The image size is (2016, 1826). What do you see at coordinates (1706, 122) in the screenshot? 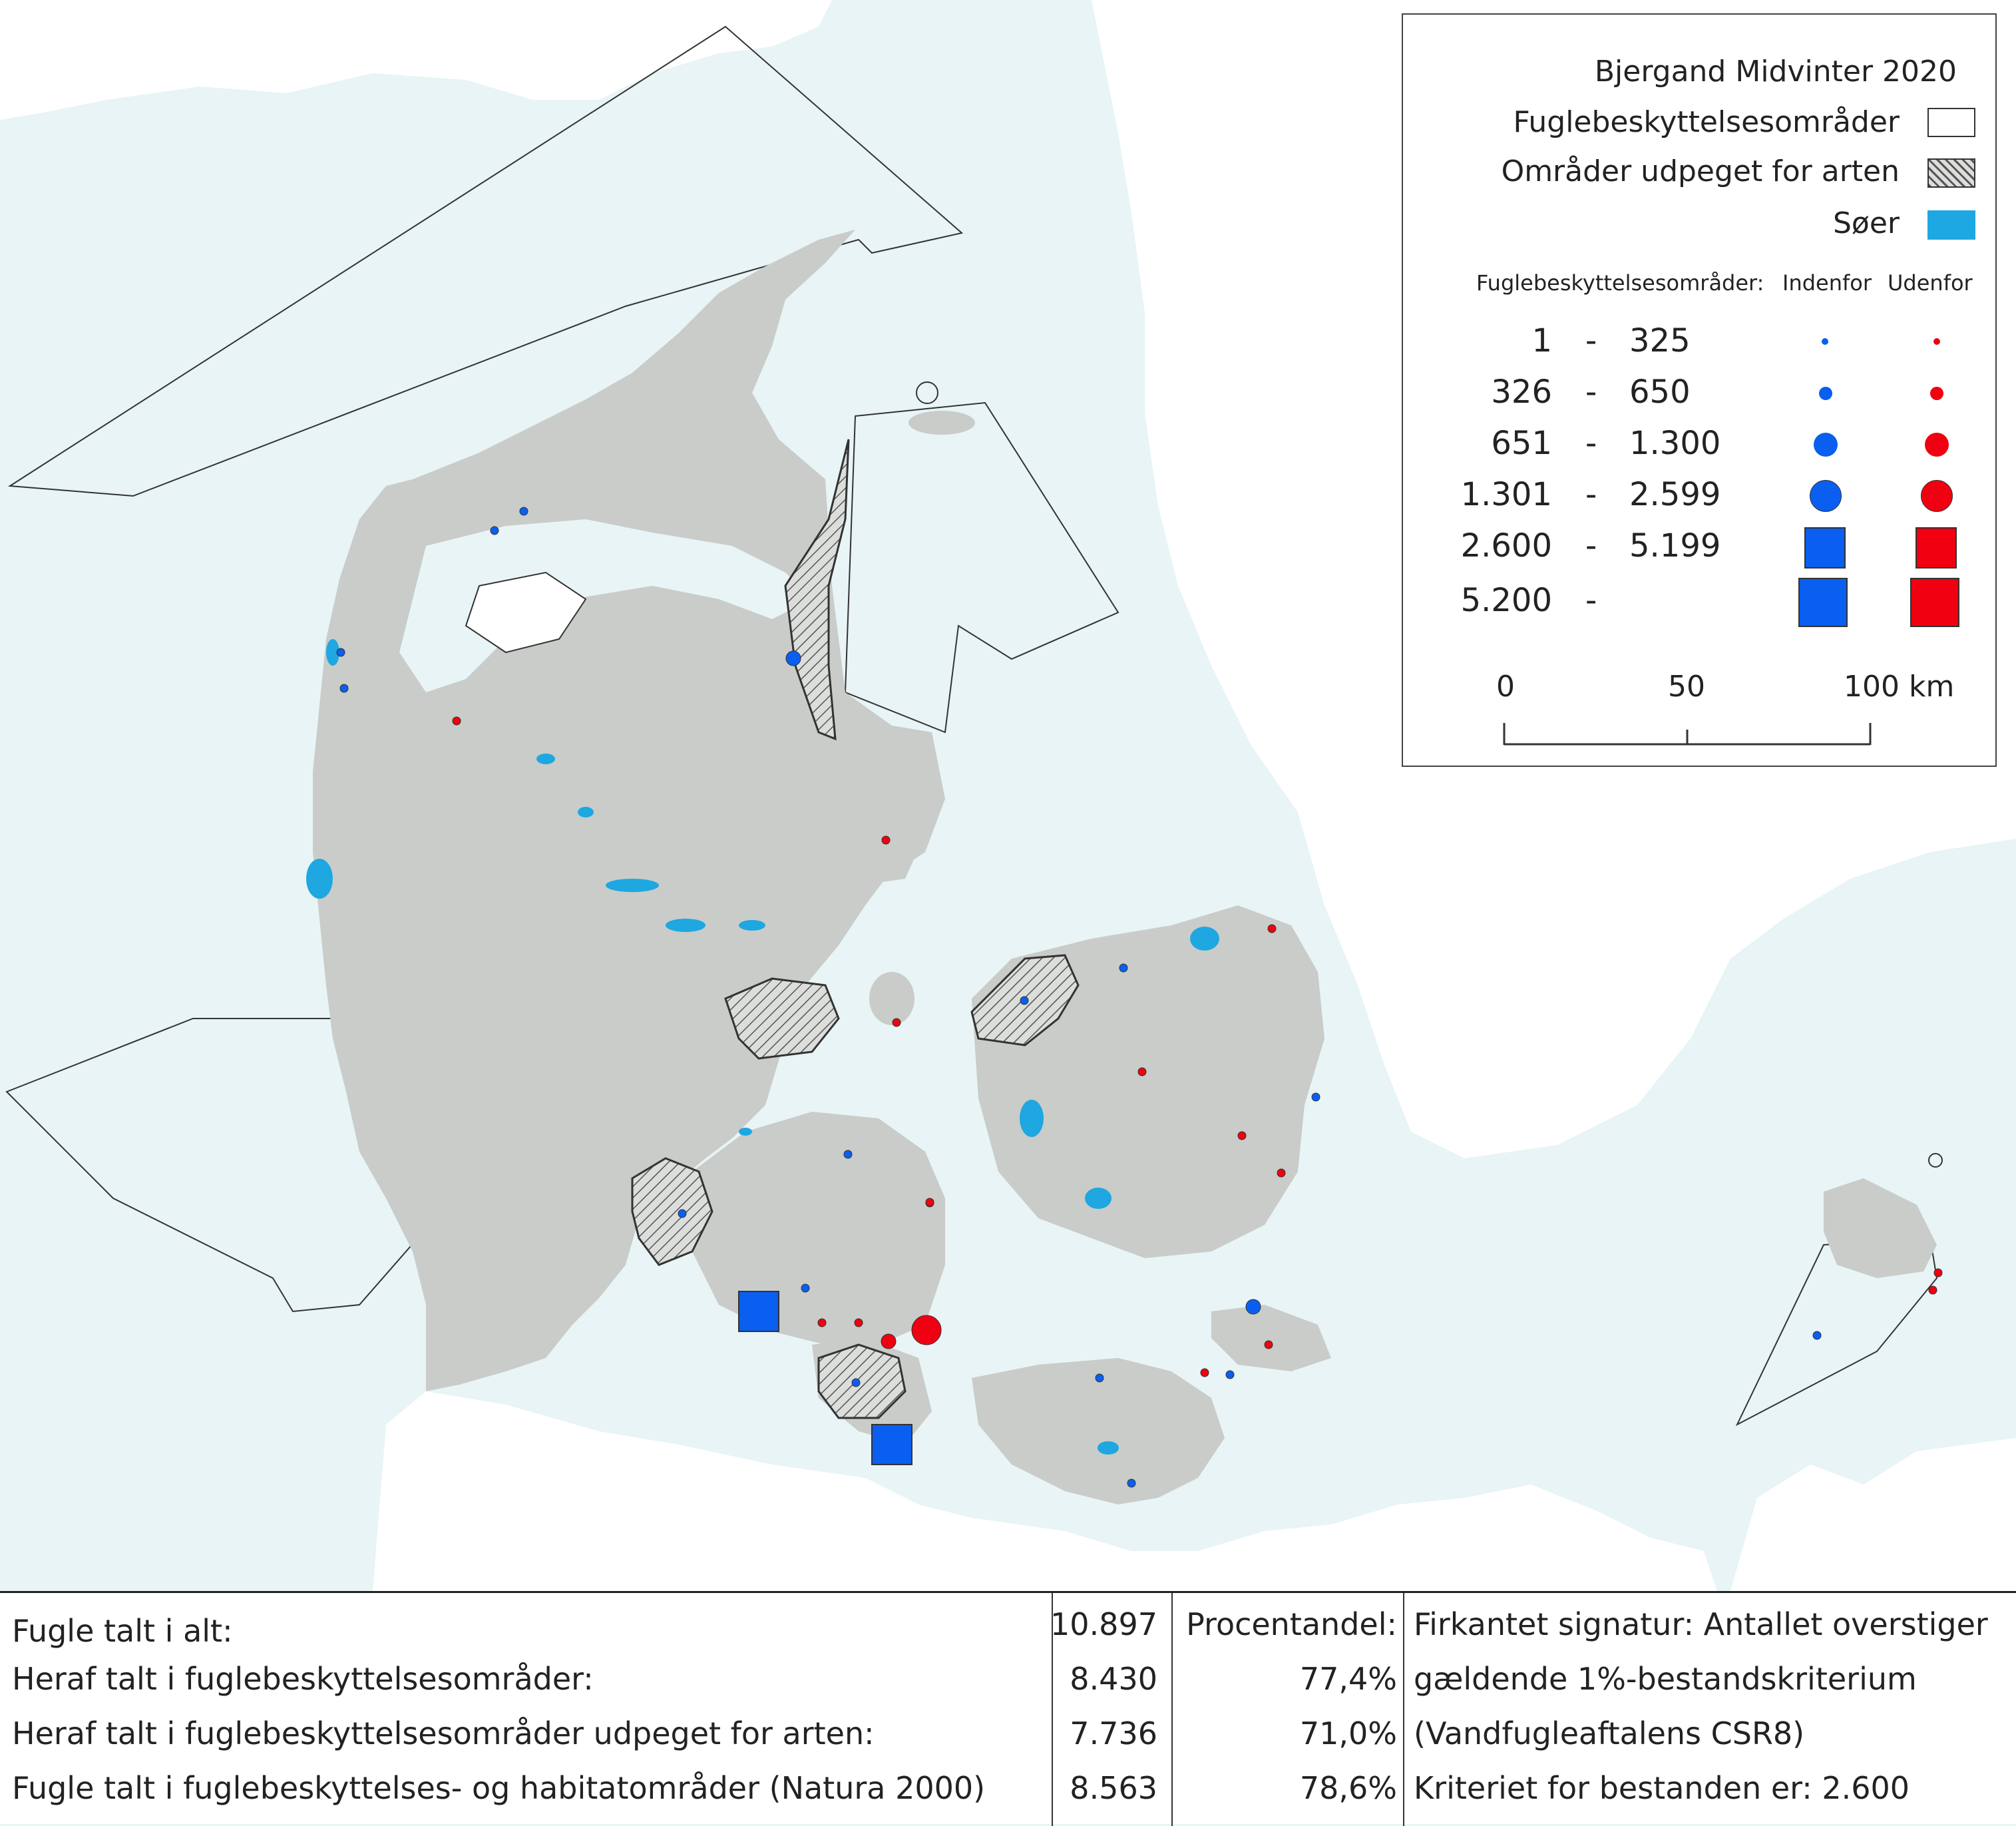
I see `legend-item-protection-areas: Fuglebeskyttelsesområder` at bounding box center [1706, 122].